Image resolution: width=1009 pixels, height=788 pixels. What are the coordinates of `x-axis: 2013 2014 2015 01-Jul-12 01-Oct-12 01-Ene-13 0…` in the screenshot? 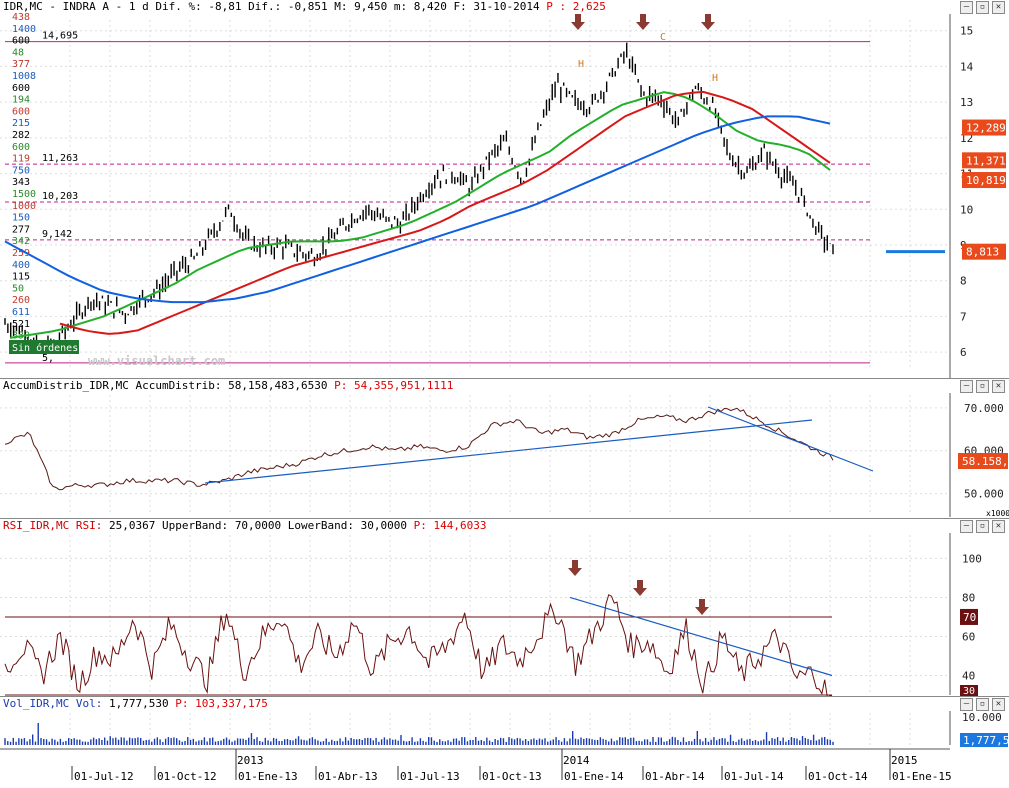 It's located at (504, 768).